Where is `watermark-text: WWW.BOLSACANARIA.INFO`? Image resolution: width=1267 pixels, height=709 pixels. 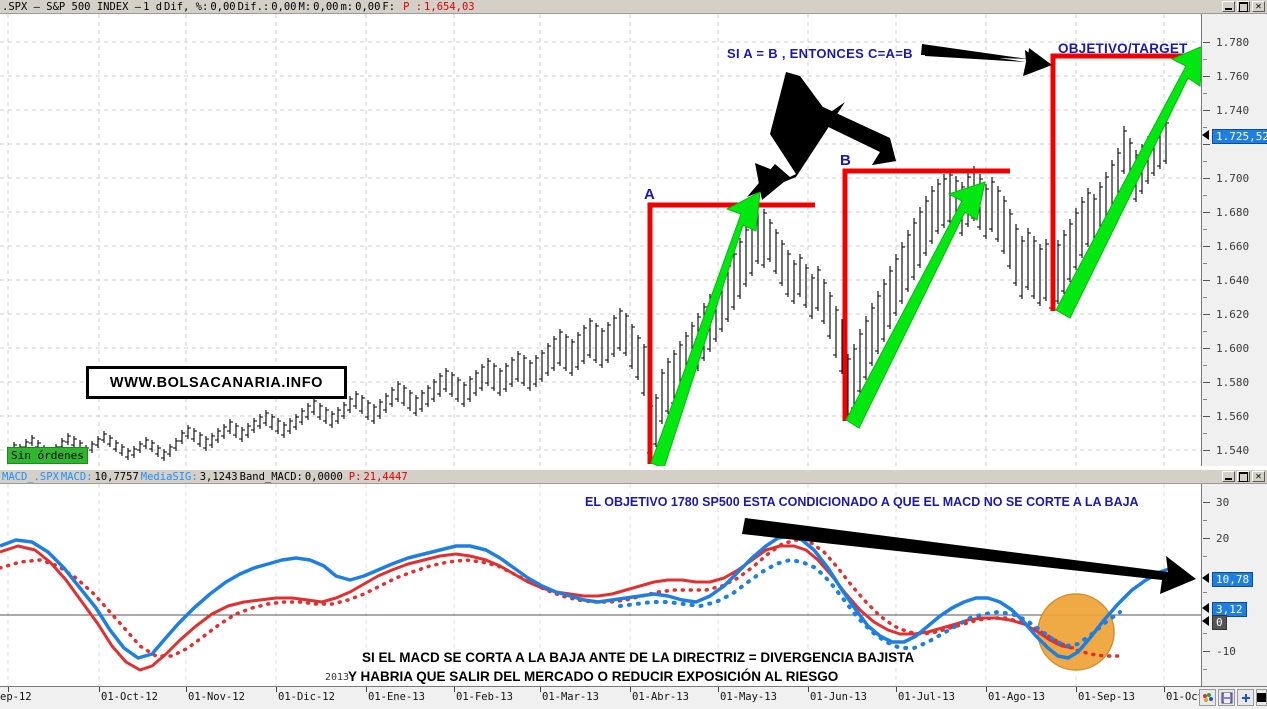 watermark-text: WWW.BOLSACANARIA.INFO is located at coordinates (216, 382).